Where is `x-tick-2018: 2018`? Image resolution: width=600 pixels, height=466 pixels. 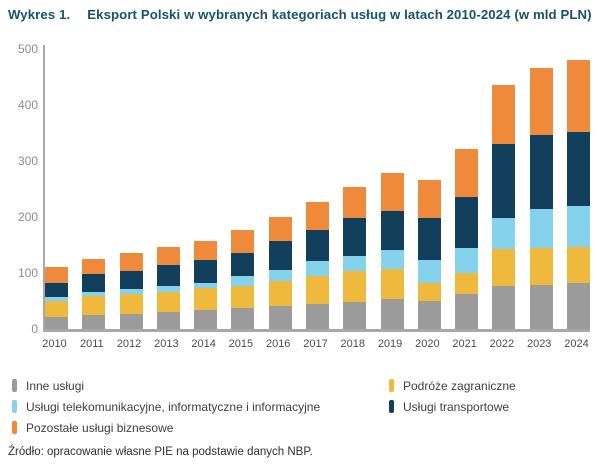
x-tick-2018: 2018 is located at coordinates (353, 344).